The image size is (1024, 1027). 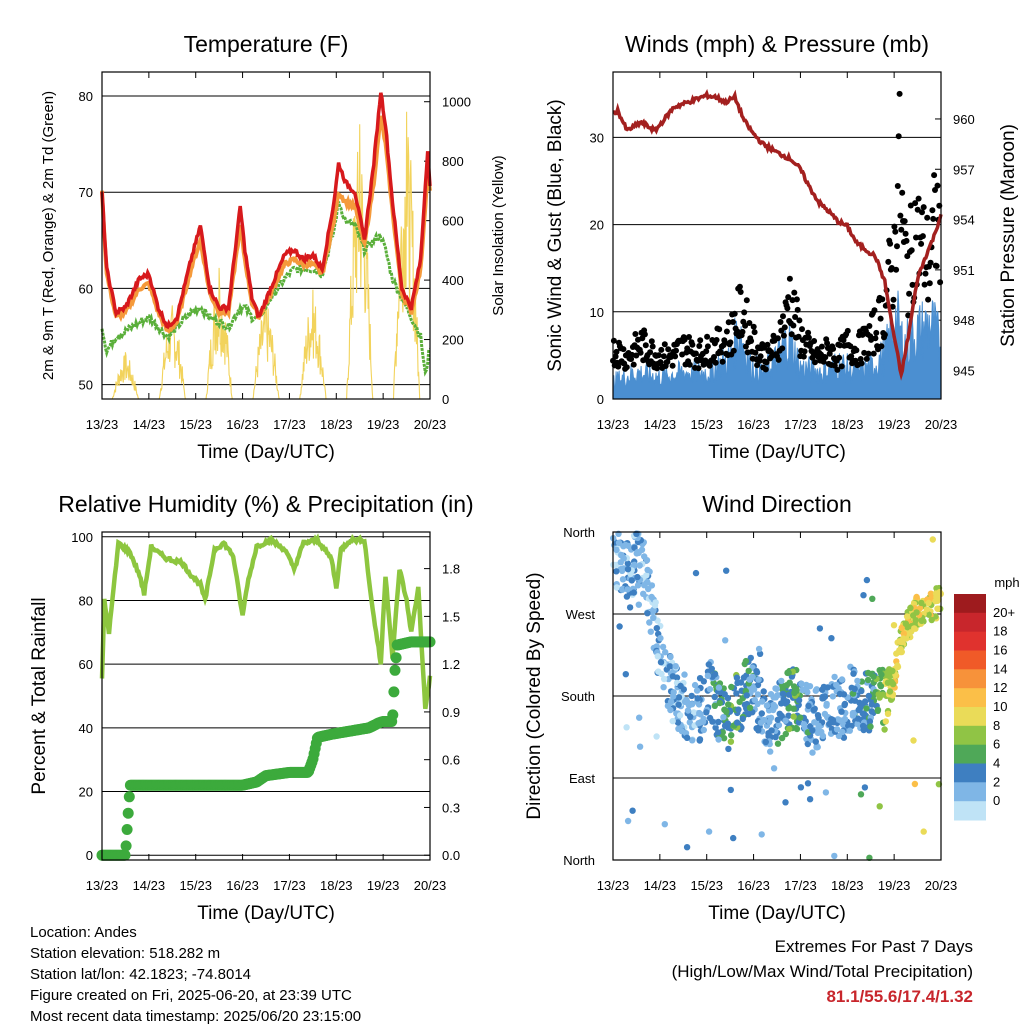 What do you see at coordinates (822, 971) in the screenshot?
I see `extremes-subtitle: (High/Low/Max Wind/Total Precipitation)` at bounding box center [822, 971].